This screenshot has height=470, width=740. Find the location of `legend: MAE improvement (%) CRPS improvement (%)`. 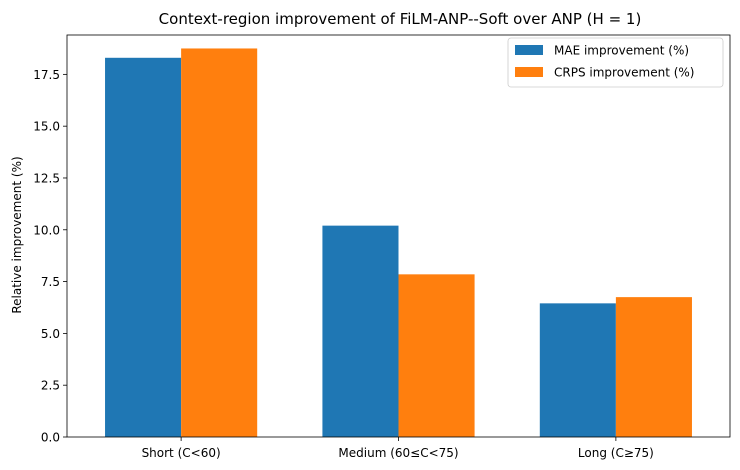

legend: MAE improvement (%) CRPS improvement (%) is located at coordinates (615, 62).